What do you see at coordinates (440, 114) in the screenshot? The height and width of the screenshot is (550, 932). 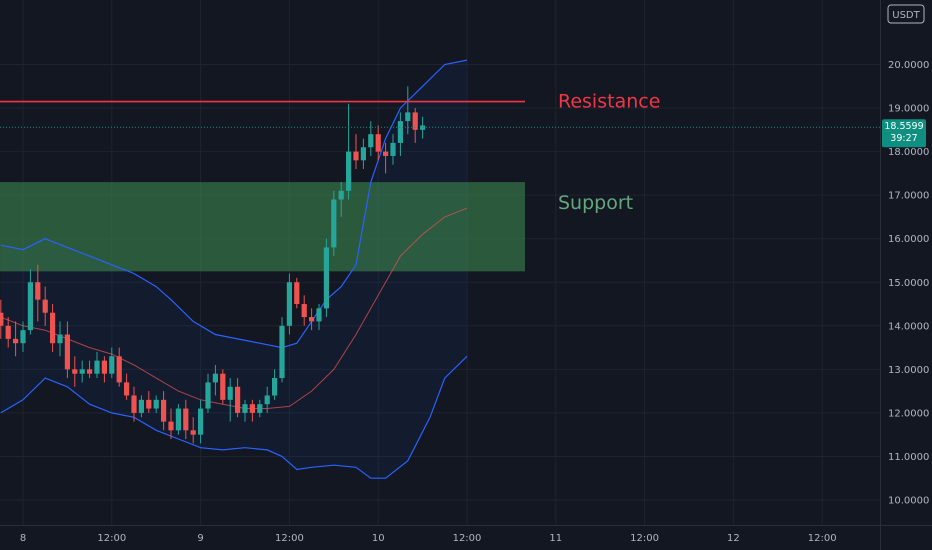 I see `price-lines` at bounding box center [440, 114].